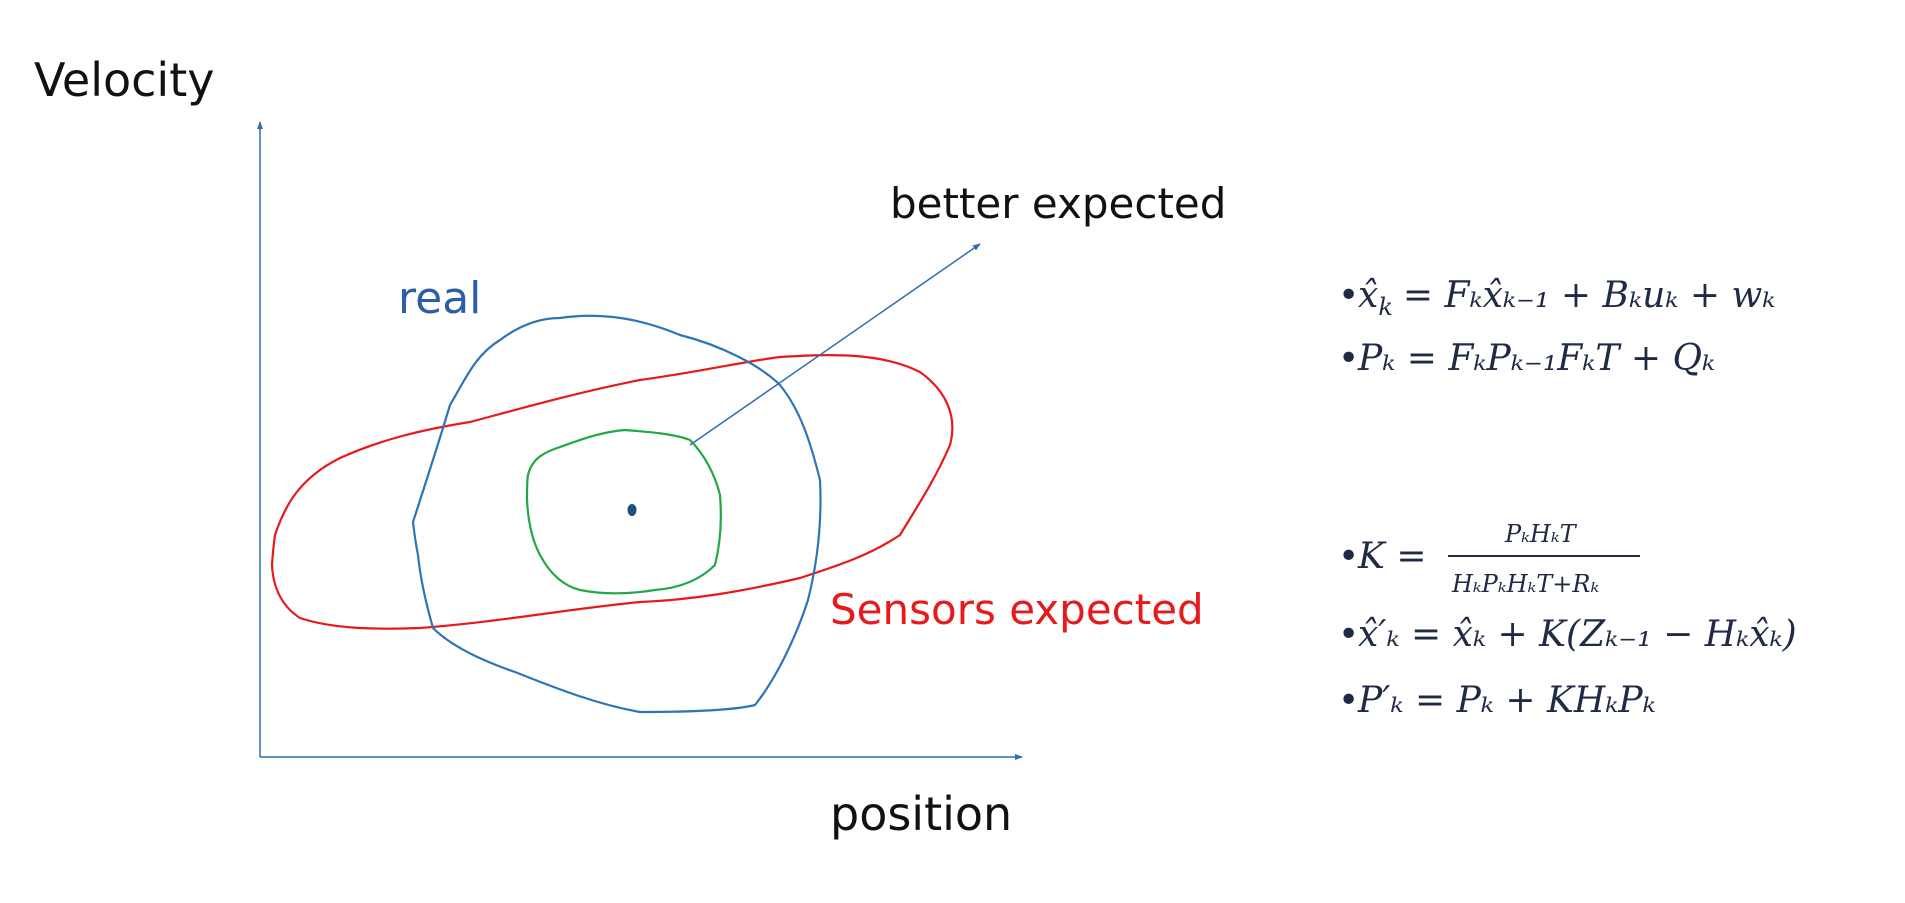 The width and height of the screenshot is (1905, 903). What do you see at coordinates (921, 814) in the screenshot?
I see `x-axis-label: position` at bounding box center [921, 814].